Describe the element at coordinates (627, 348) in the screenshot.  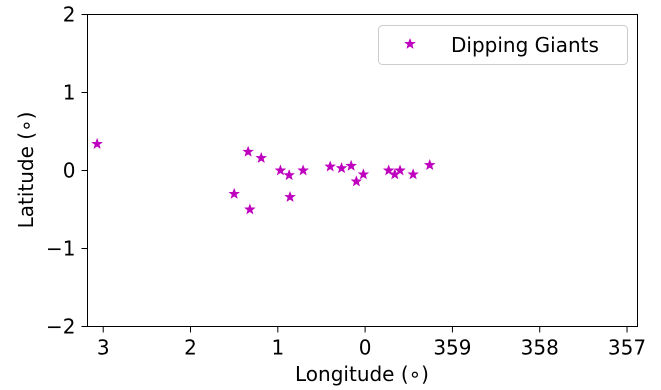
I see `x-tick-label: 357` at that location.